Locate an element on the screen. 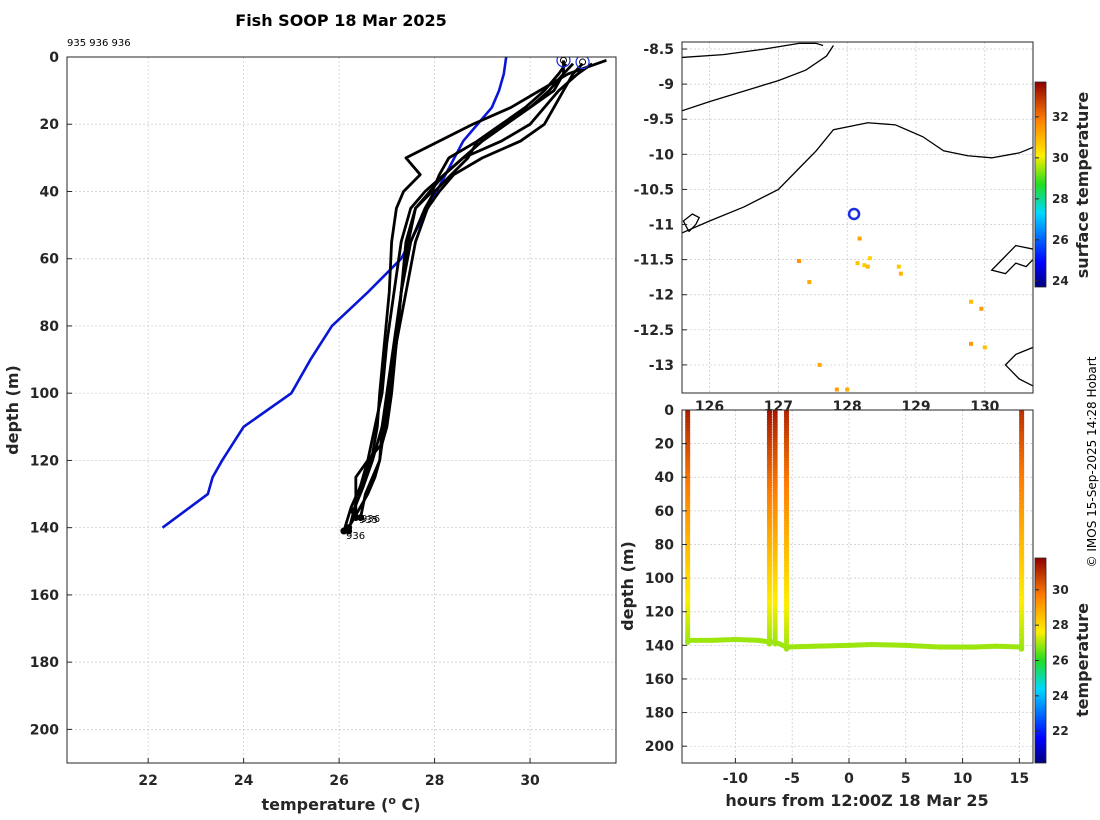  section-y-tick-label: 80 is located at coordinates (665, 545).